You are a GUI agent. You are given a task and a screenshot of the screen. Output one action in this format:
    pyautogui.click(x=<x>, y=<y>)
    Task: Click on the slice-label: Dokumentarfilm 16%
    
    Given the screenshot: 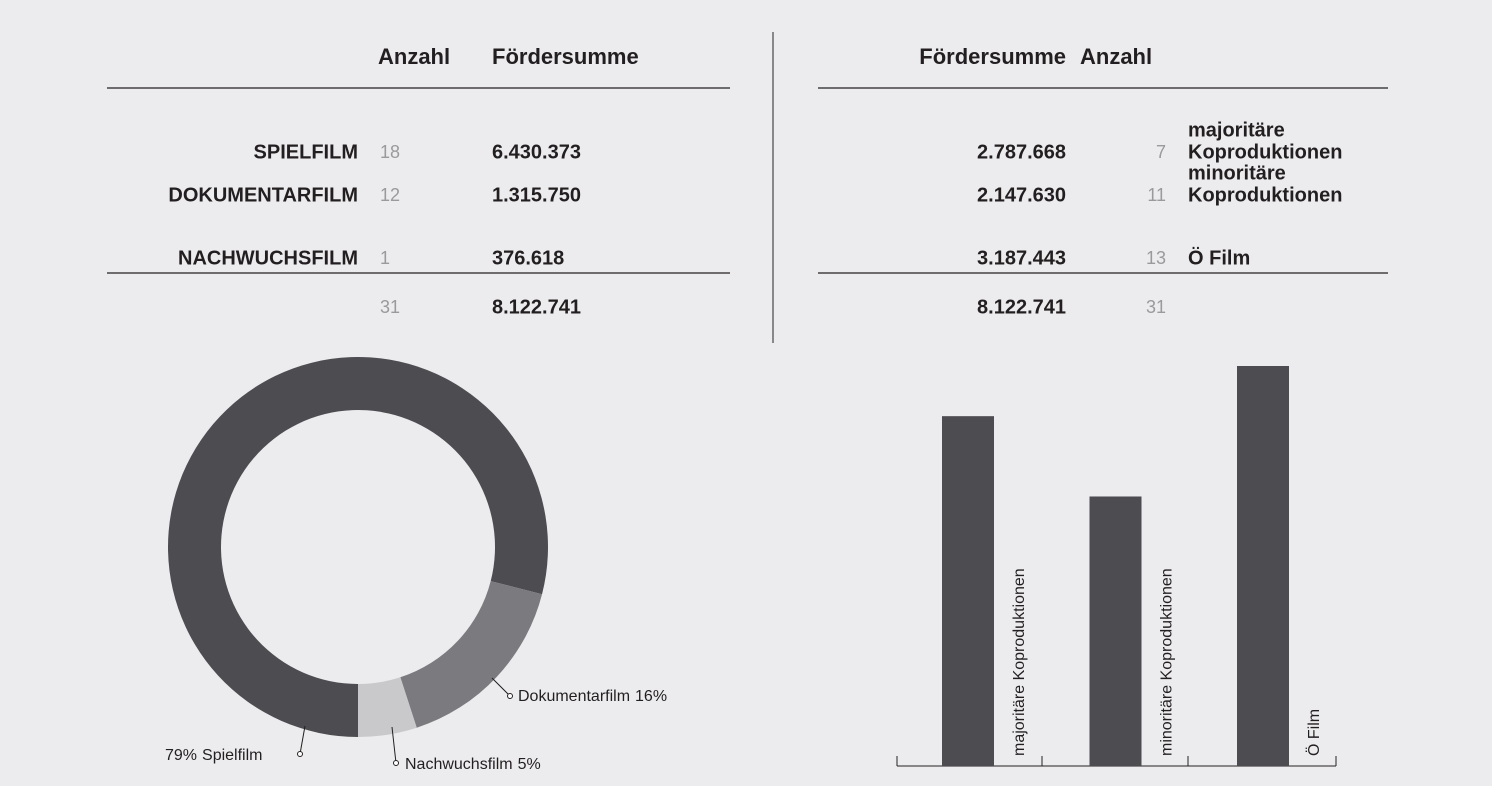 What is the action you would take?
    pyautogui.click(x=592, y=696)
    